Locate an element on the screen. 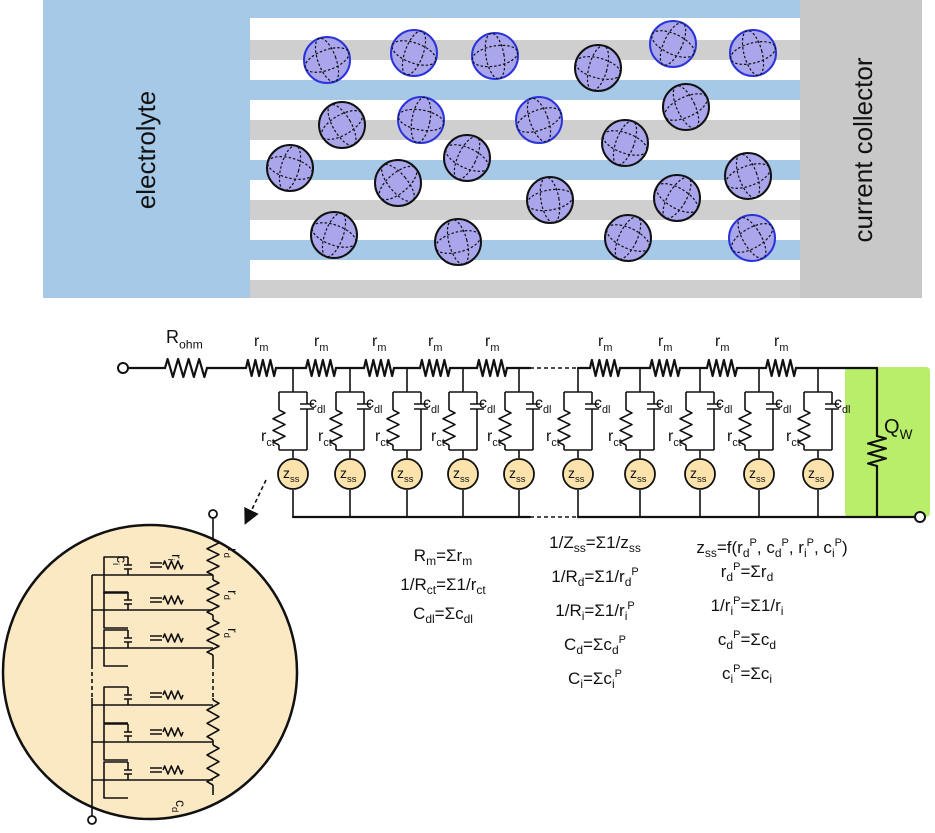  current-collector-region is located at coordinates (861, 149).